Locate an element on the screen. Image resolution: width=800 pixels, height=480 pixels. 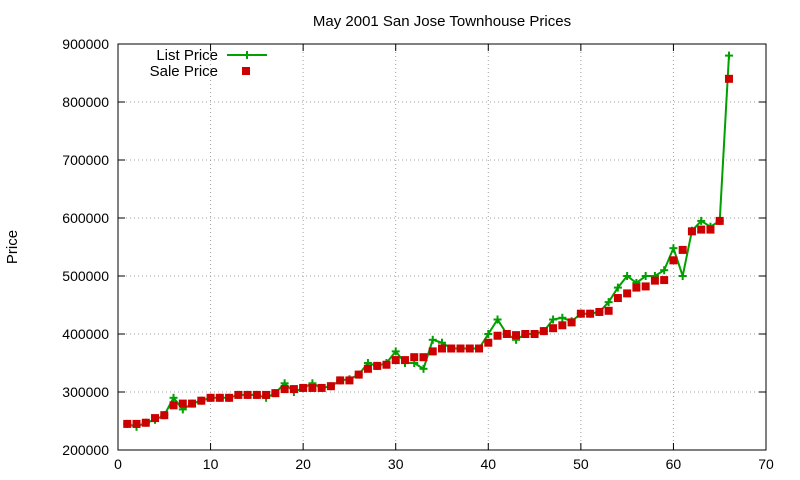
legend-sample-list-price is located at coordinates (247, 55).